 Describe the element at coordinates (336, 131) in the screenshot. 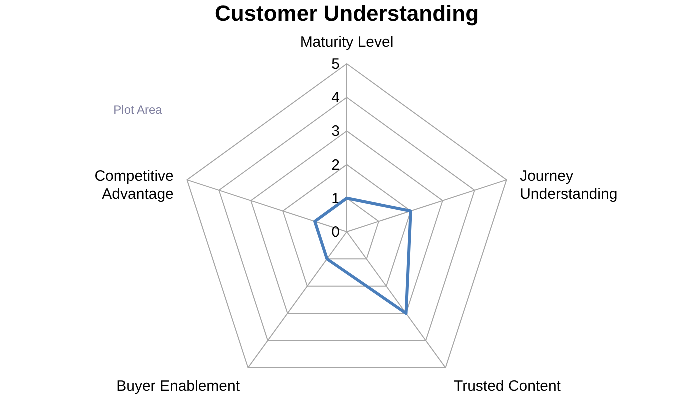

I see `y-tick-label: 3` at that location.